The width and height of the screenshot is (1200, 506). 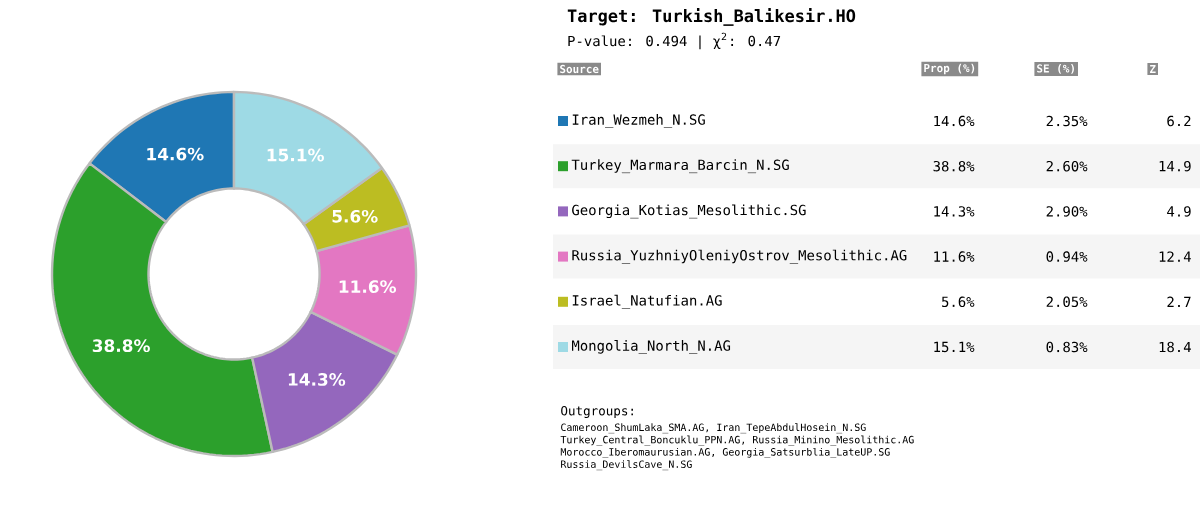 I want to click on chart-subtitle: P-value: 0.494 | χ$^{2}$: 0.47, so click(x=674, y=41).